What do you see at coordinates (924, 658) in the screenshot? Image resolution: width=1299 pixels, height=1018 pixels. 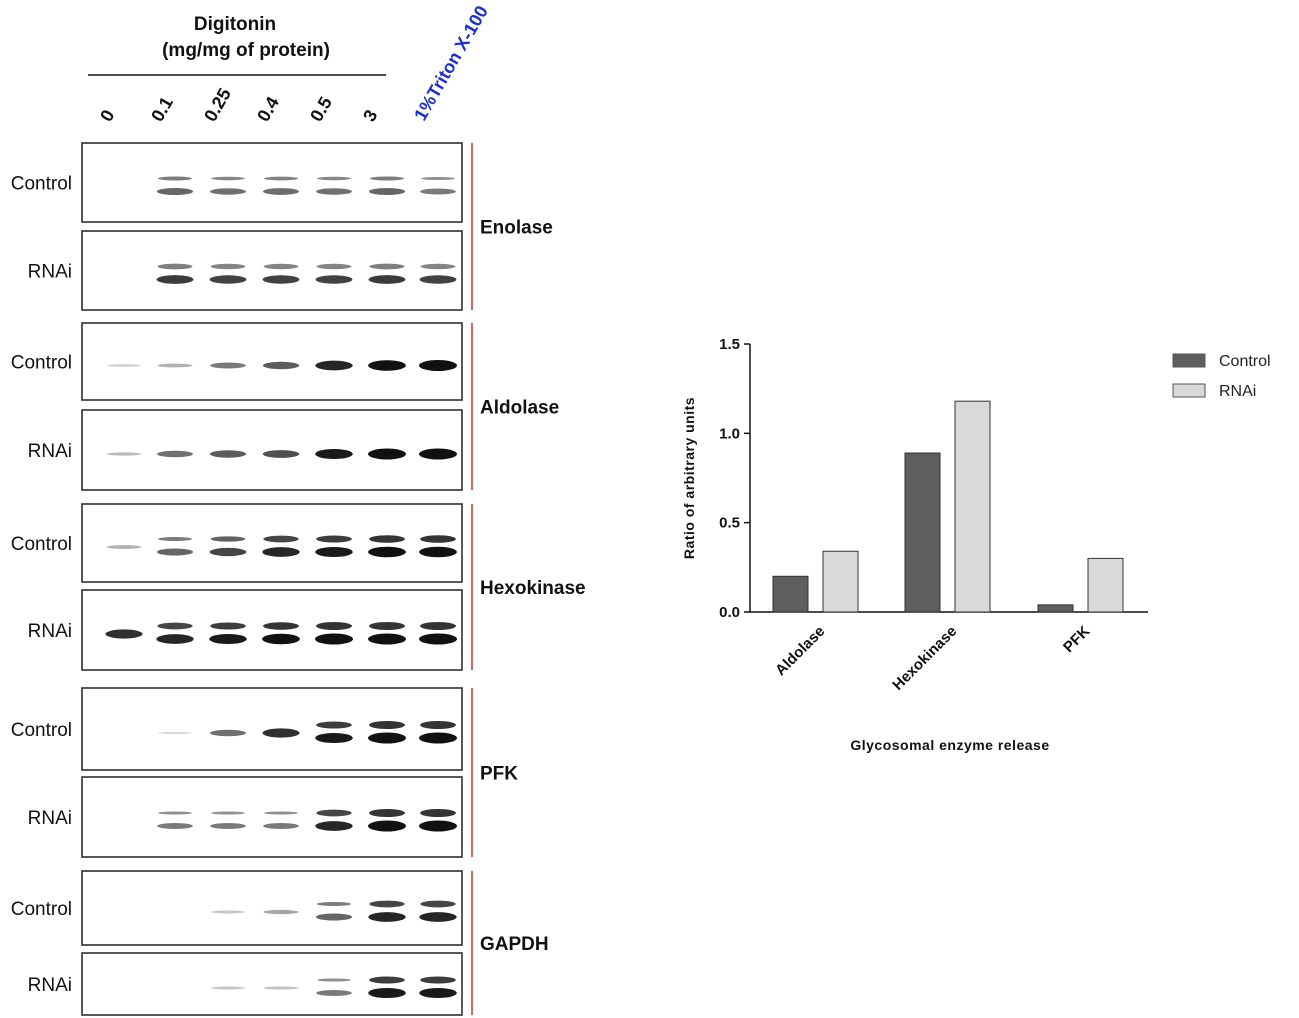 I see `x-category-label: Hexokinase` at bounding box center [924, 658].